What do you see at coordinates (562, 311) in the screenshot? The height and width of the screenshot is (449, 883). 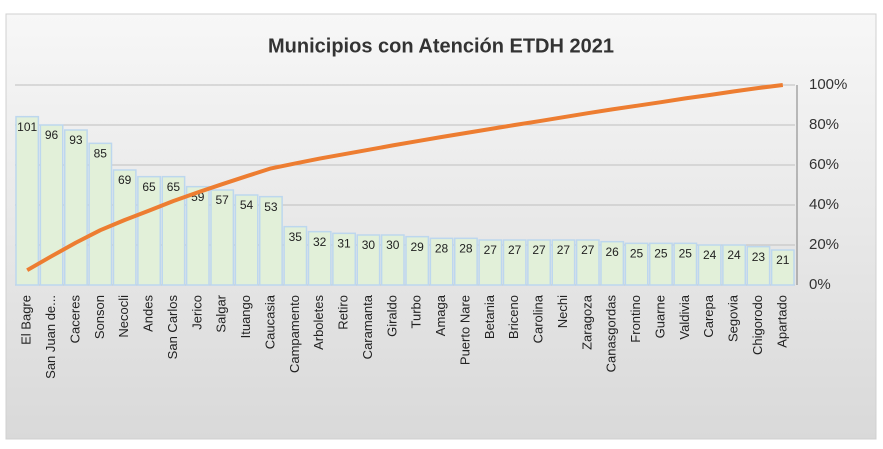 I see `x-tick-label: Nechi` at bounding box center [562, 311].